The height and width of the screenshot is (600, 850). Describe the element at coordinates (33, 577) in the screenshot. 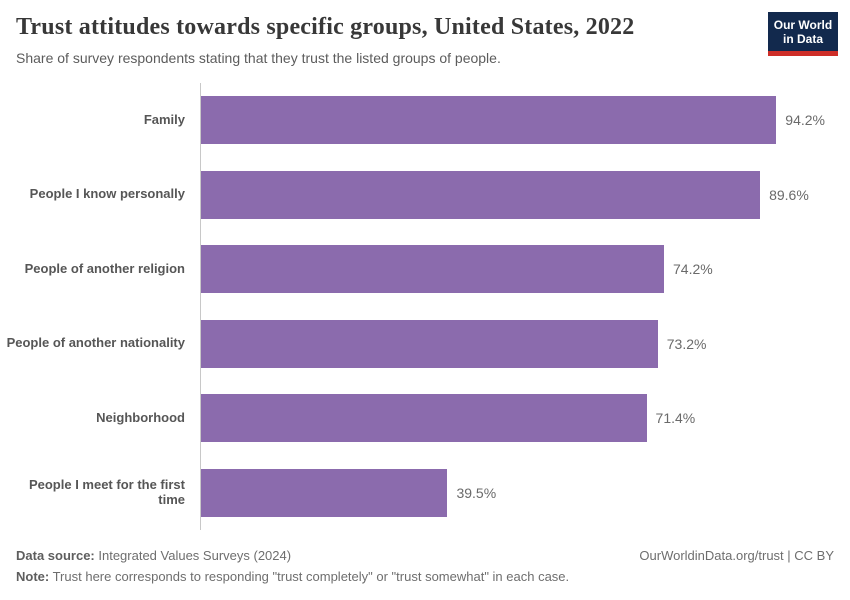

I see `note-label: Note:` at that location.